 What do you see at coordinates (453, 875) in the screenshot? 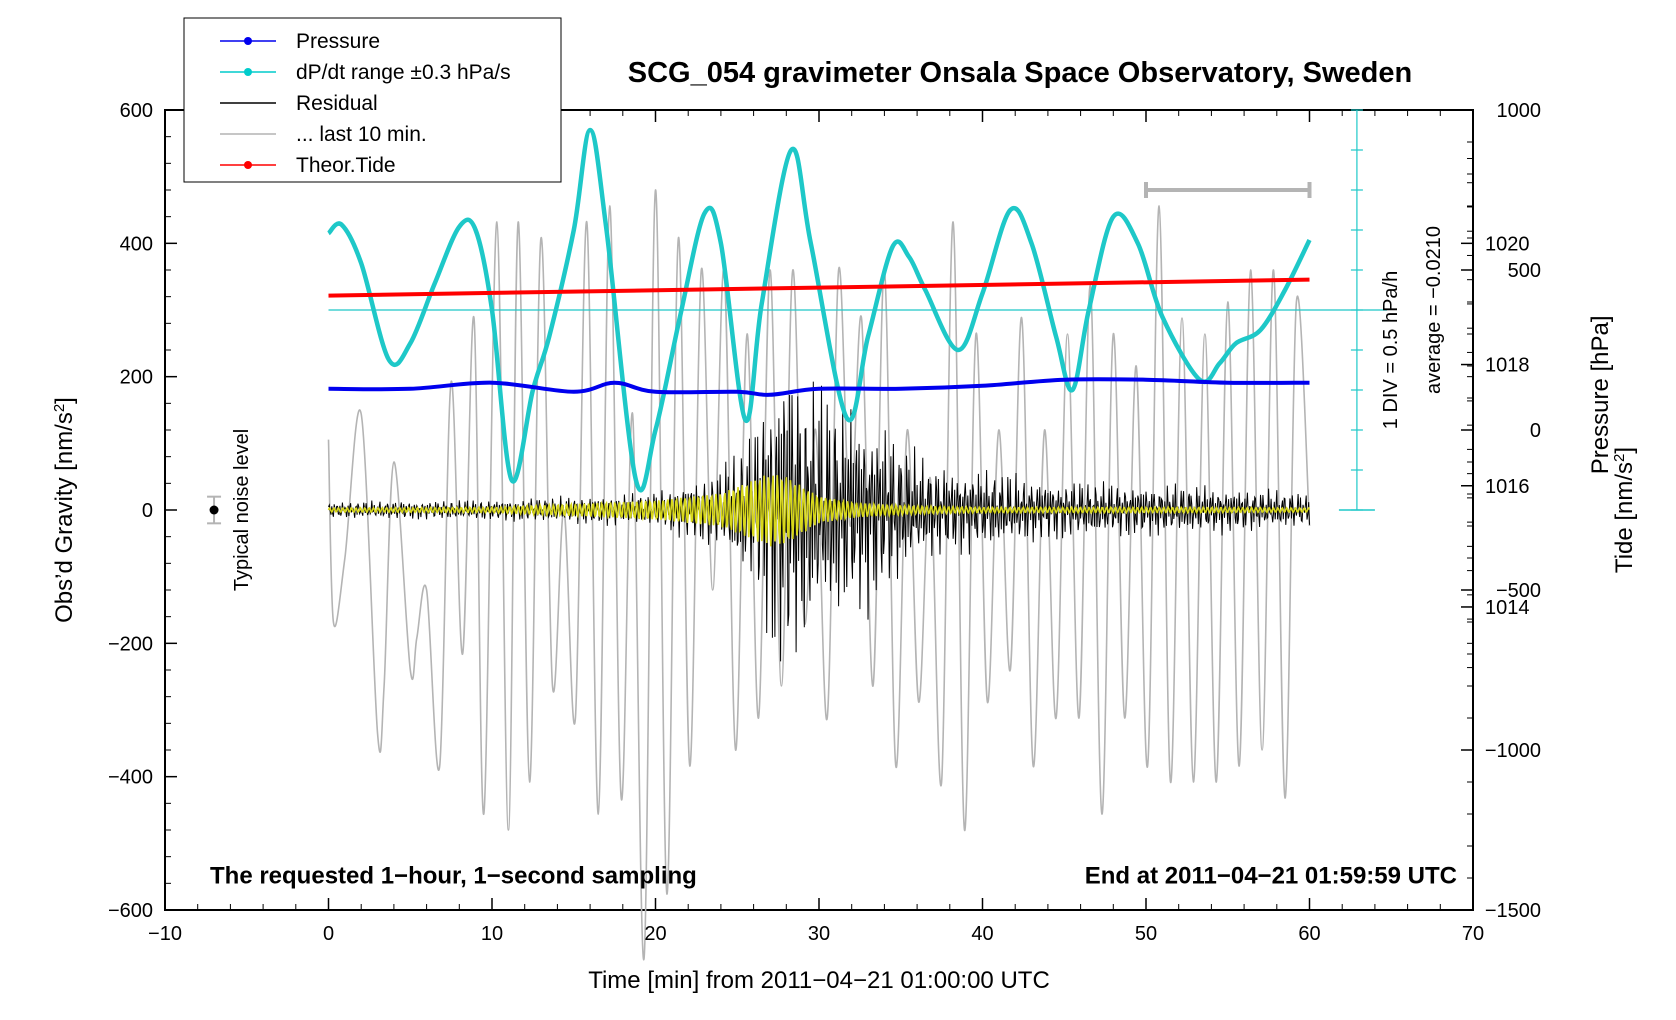
I see `sampling-annotation: The requested 1−hour, 1−second sampling` at bounding box center [453, 875].